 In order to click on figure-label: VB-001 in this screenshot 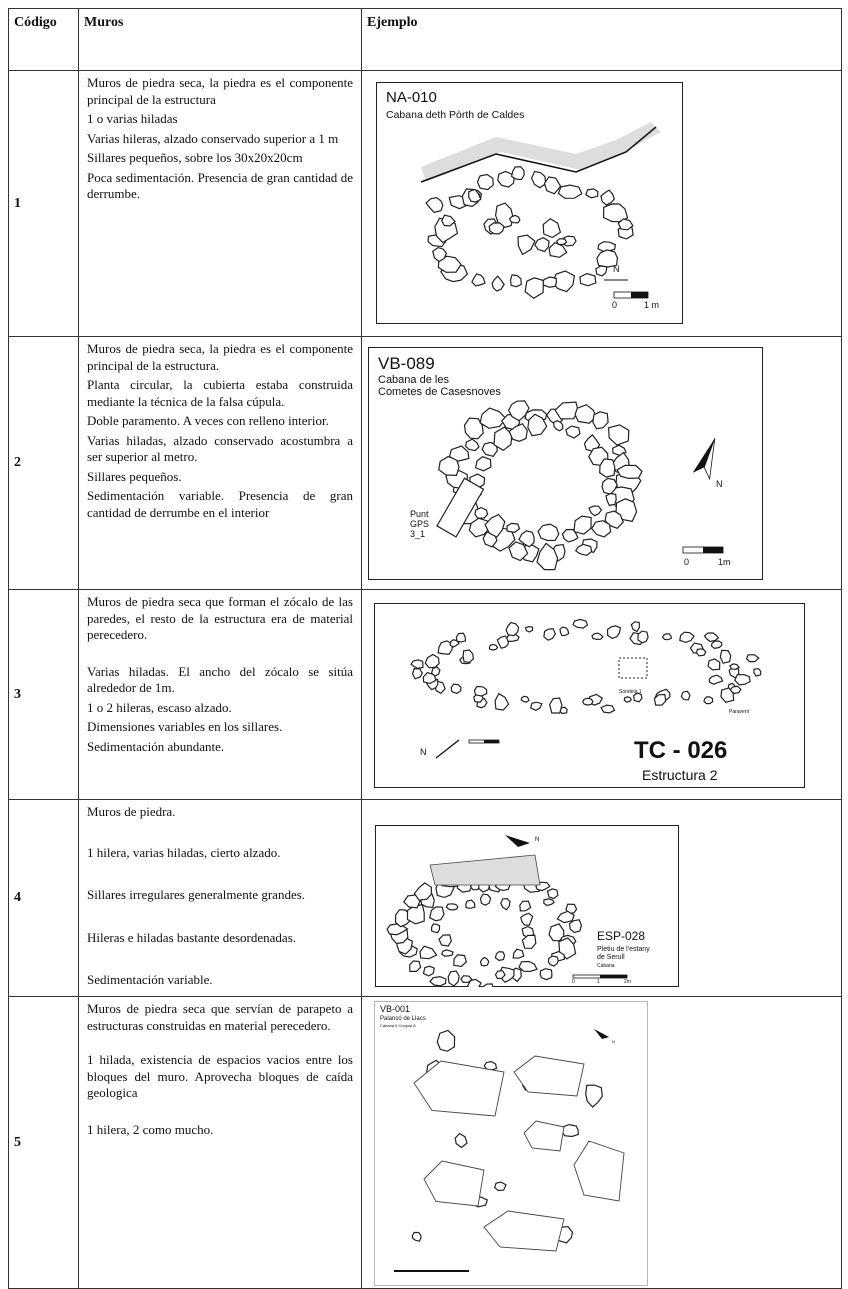, I will do `click(395, 1009)`.